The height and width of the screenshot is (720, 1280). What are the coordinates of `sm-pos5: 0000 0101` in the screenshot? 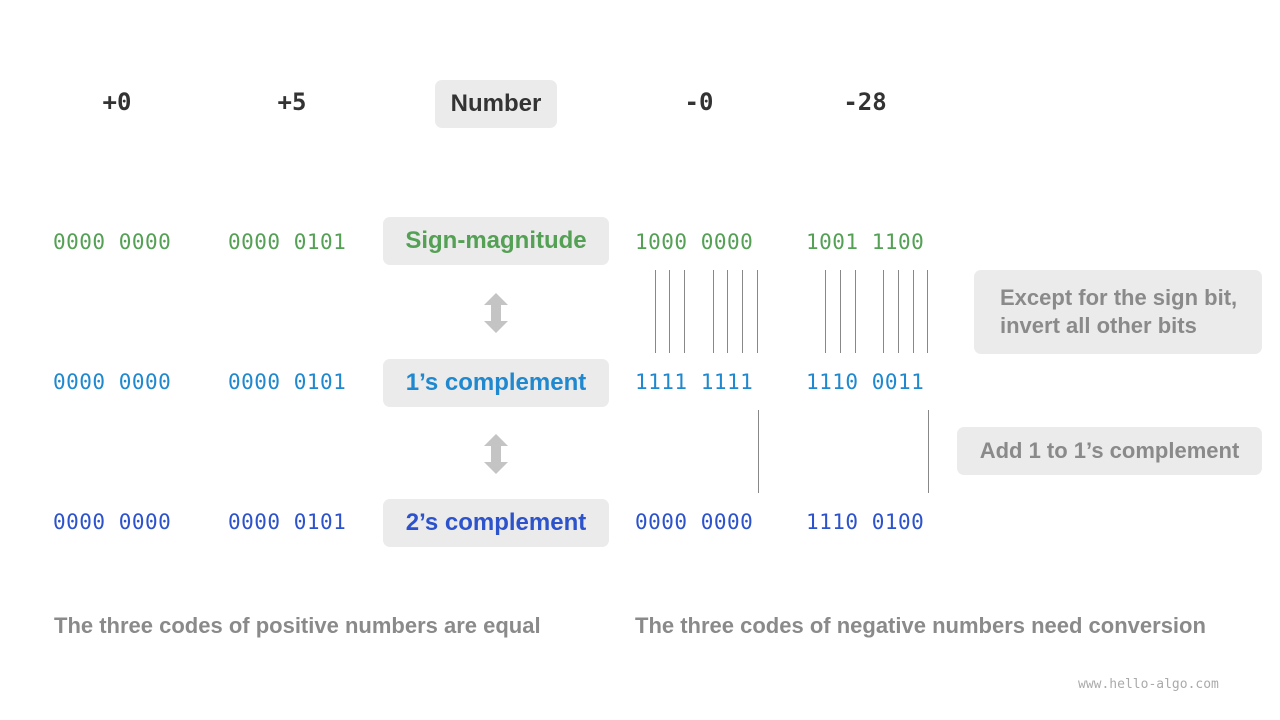 It's located at (287, 242).